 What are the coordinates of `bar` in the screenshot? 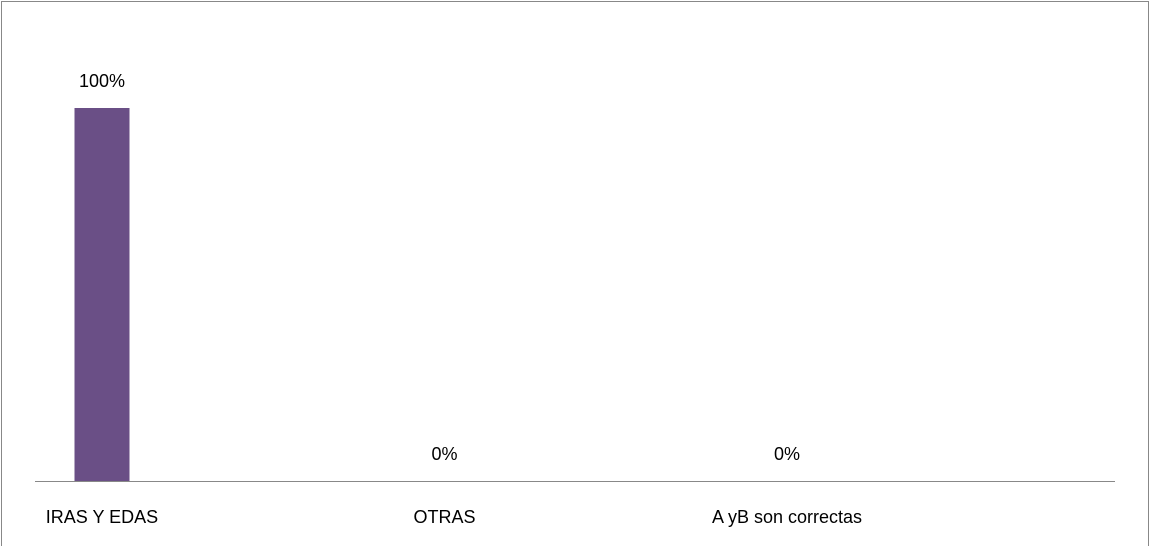 It's located at (102, 294).